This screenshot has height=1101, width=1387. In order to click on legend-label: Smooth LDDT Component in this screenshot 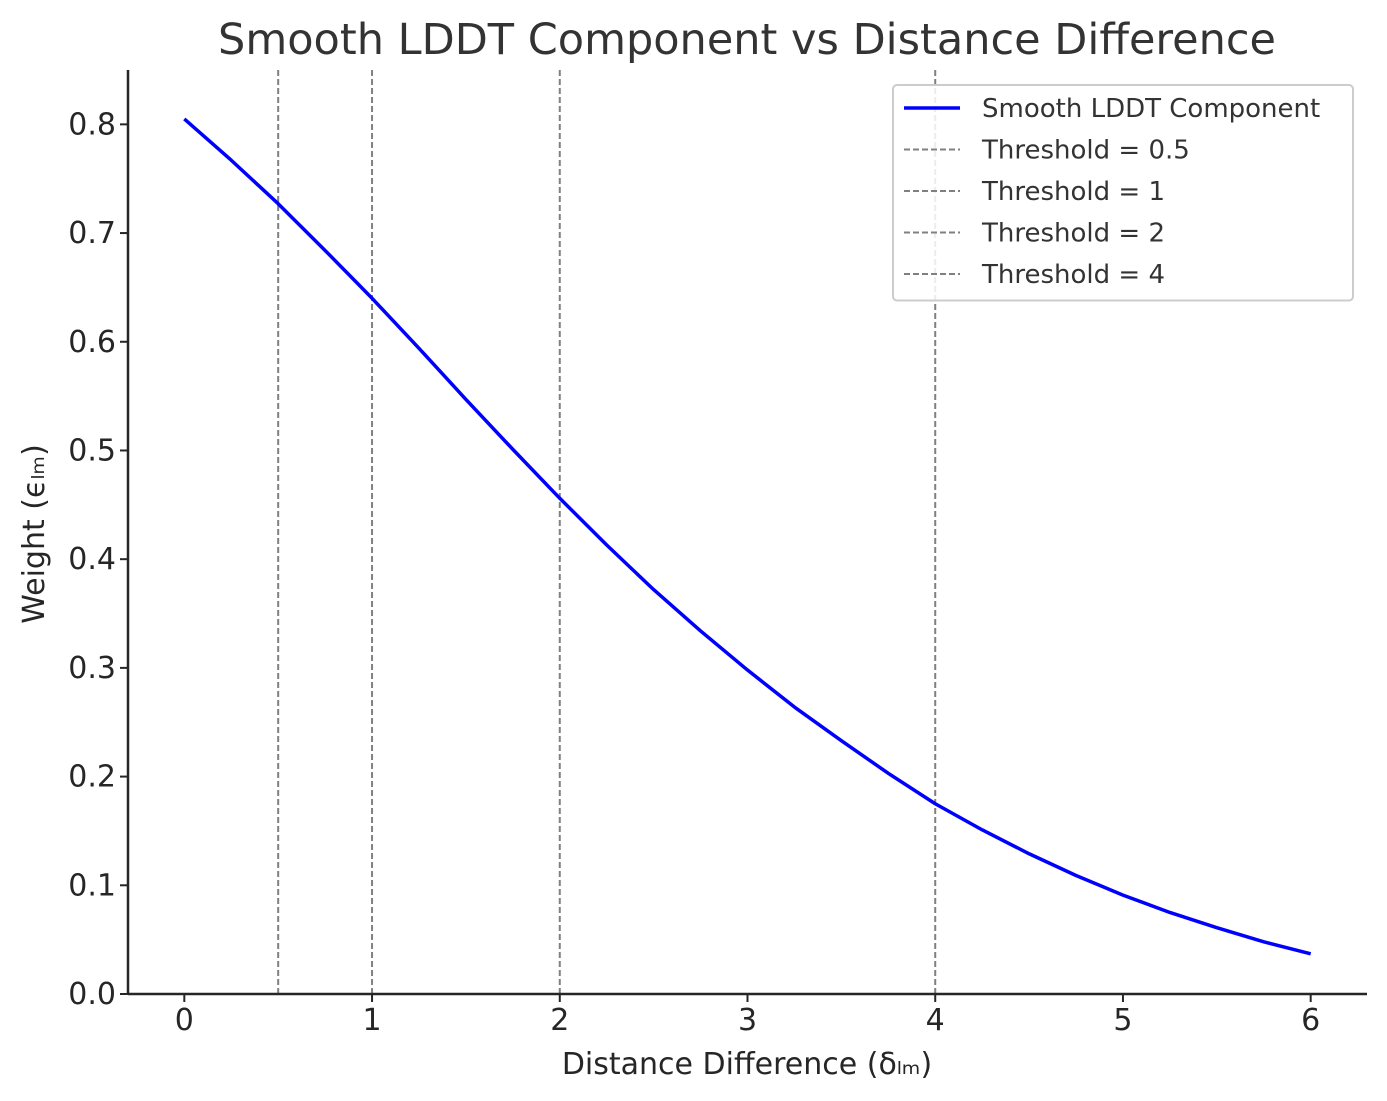, I will do `click(1151, 109)`.